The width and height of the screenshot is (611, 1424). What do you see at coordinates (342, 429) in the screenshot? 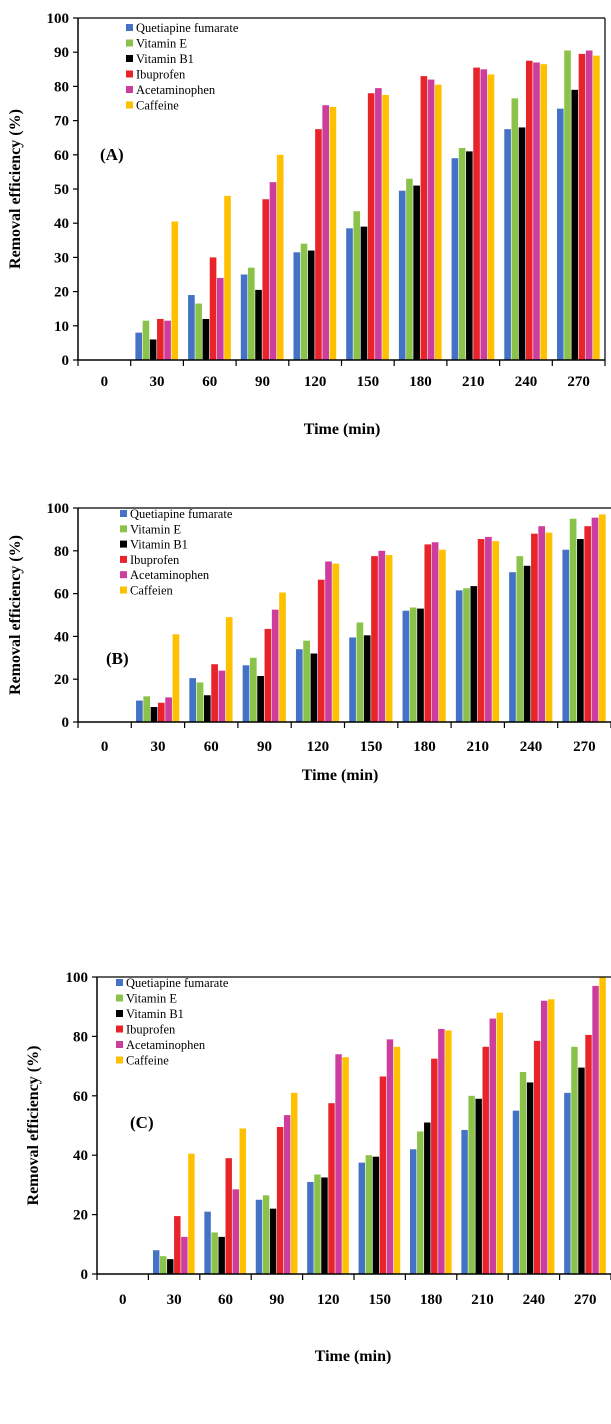
I see `x-axis-title: Time (min)` at bounding box center [342, 429].